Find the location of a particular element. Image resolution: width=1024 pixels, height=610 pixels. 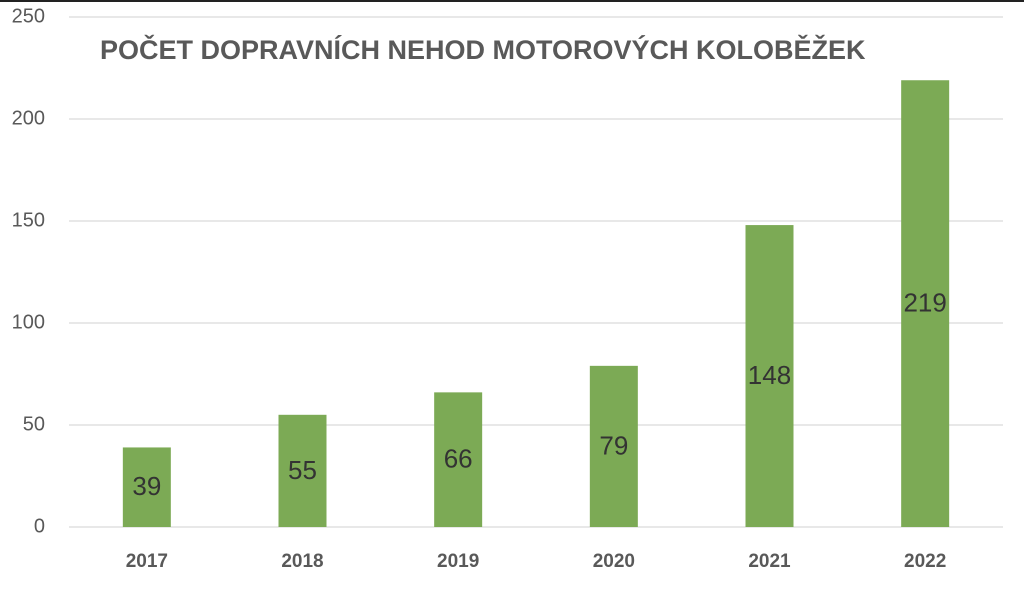

top-border is located at coordinates (512, 1).